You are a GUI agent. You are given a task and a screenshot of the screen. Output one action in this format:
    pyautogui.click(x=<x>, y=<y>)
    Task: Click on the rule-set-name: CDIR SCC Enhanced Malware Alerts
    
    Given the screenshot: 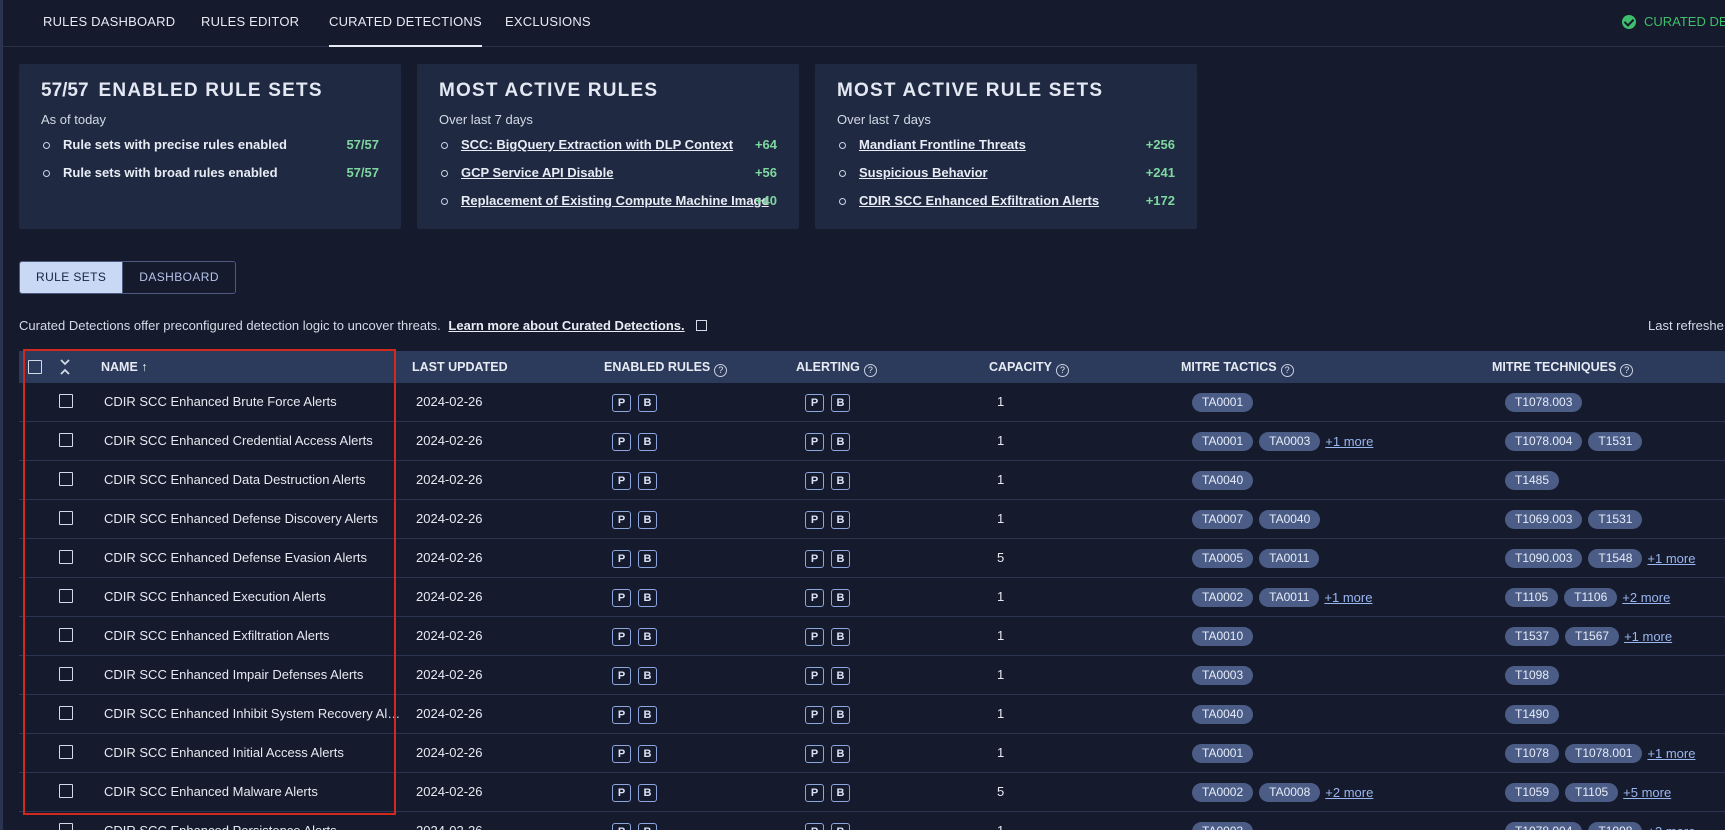 What is the action you would take?
    pyautogui.click(x=211, y=791)
    